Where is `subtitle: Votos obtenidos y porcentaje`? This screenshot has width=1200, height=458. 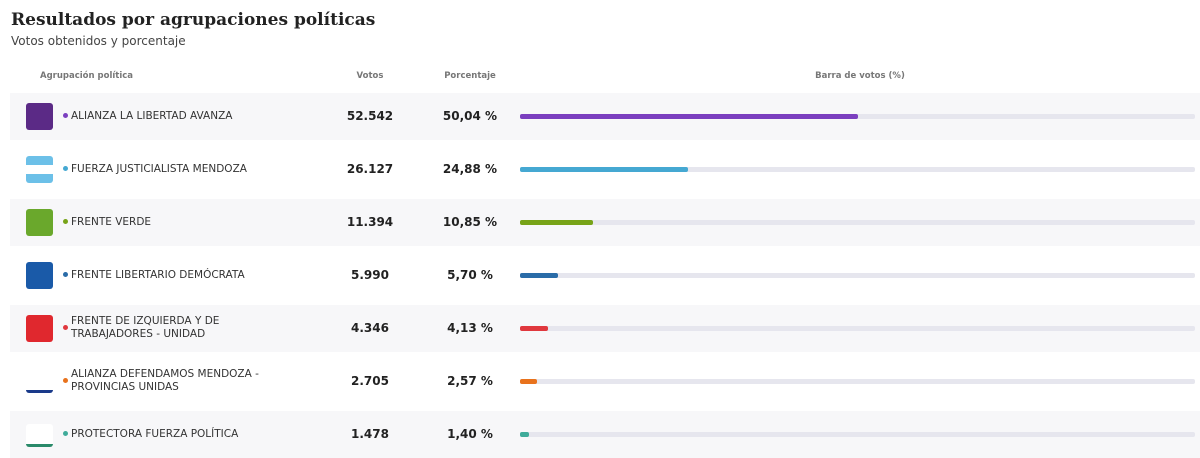
subtitle: Votos obtenidos y porcentaje is located at coordinates (98, 41).